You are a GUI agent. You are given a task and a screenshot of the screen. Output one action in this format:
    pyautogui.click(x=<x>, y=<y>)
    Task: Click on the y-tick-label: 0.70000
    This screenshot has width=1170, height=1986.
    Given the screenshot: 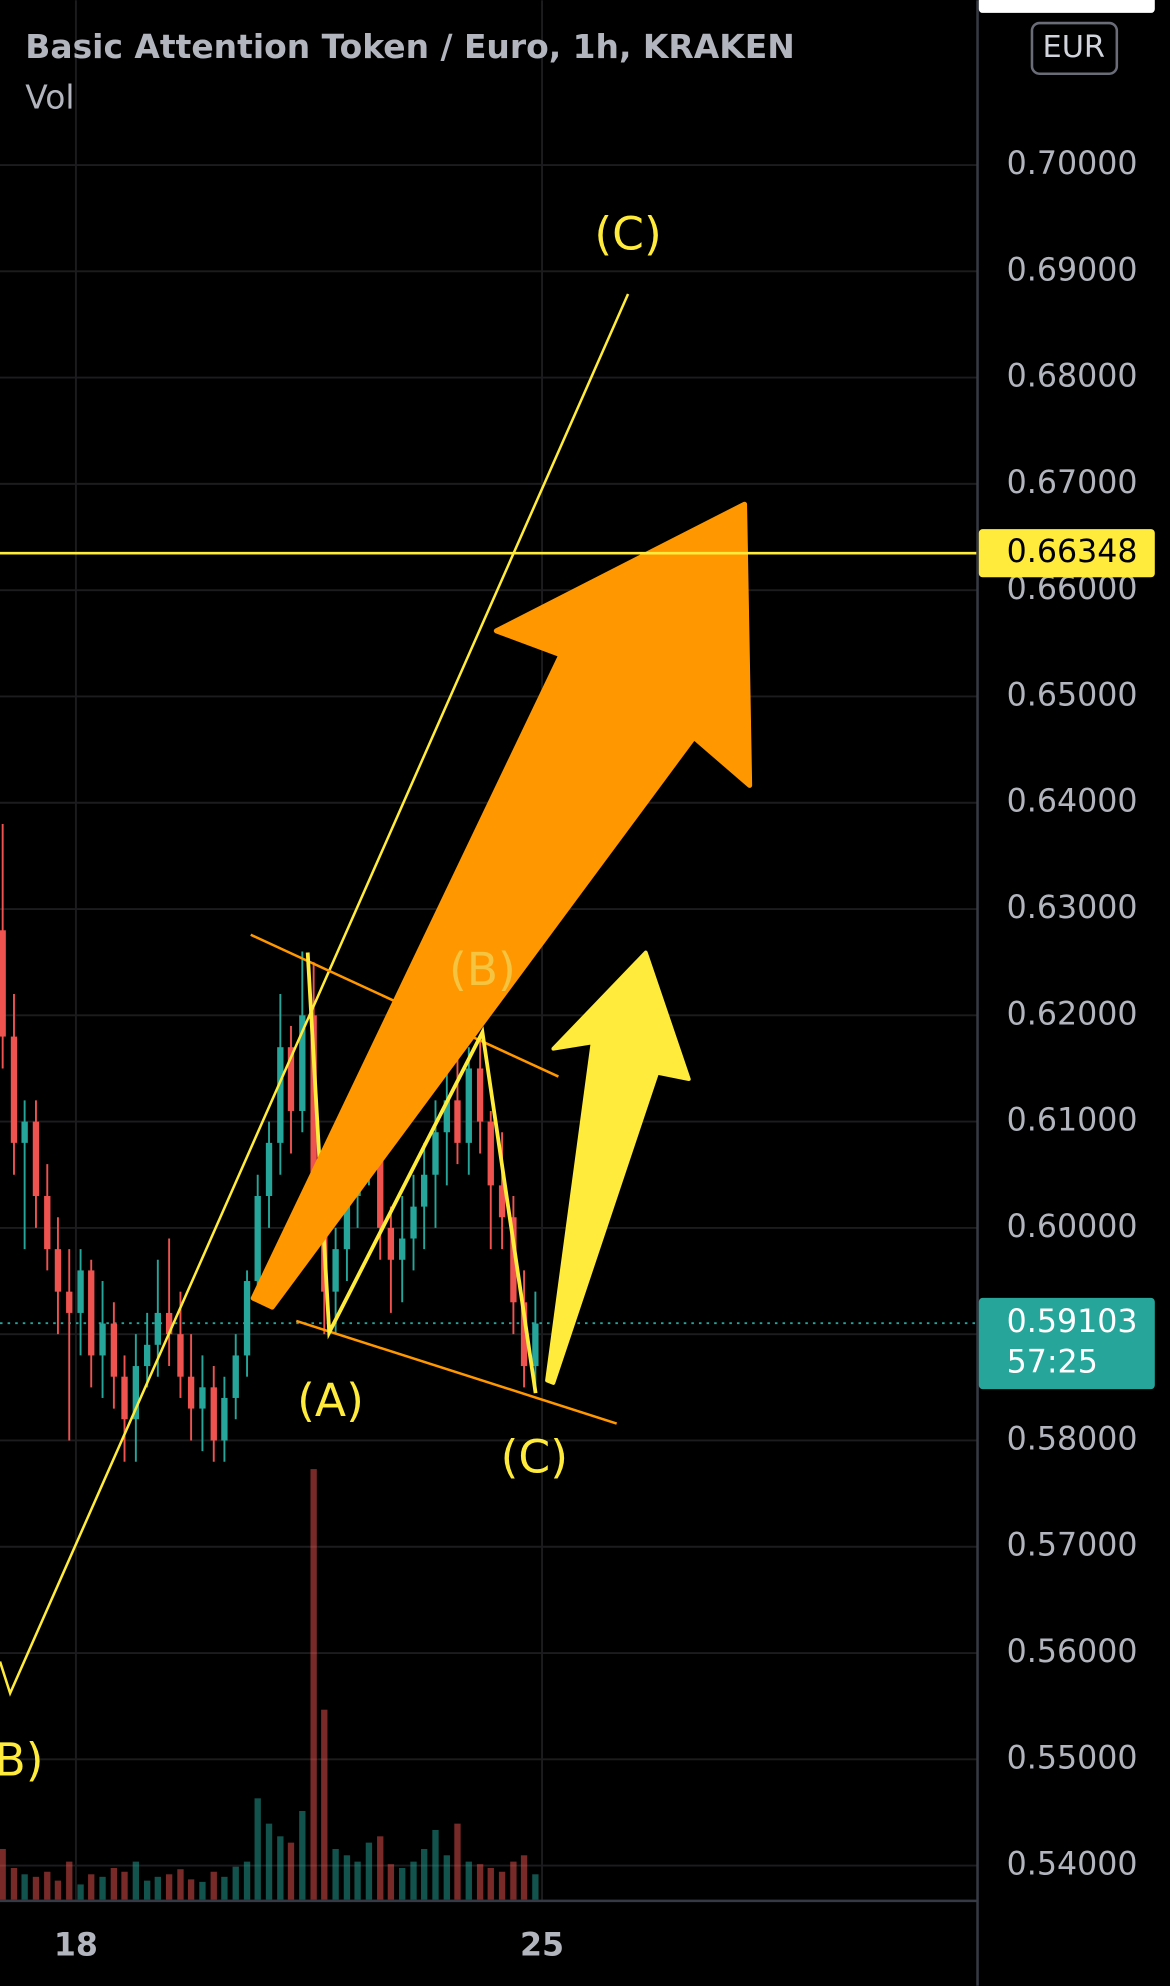 What is the action you would take?
    pyautogui.click(x=1072, y=164)
    